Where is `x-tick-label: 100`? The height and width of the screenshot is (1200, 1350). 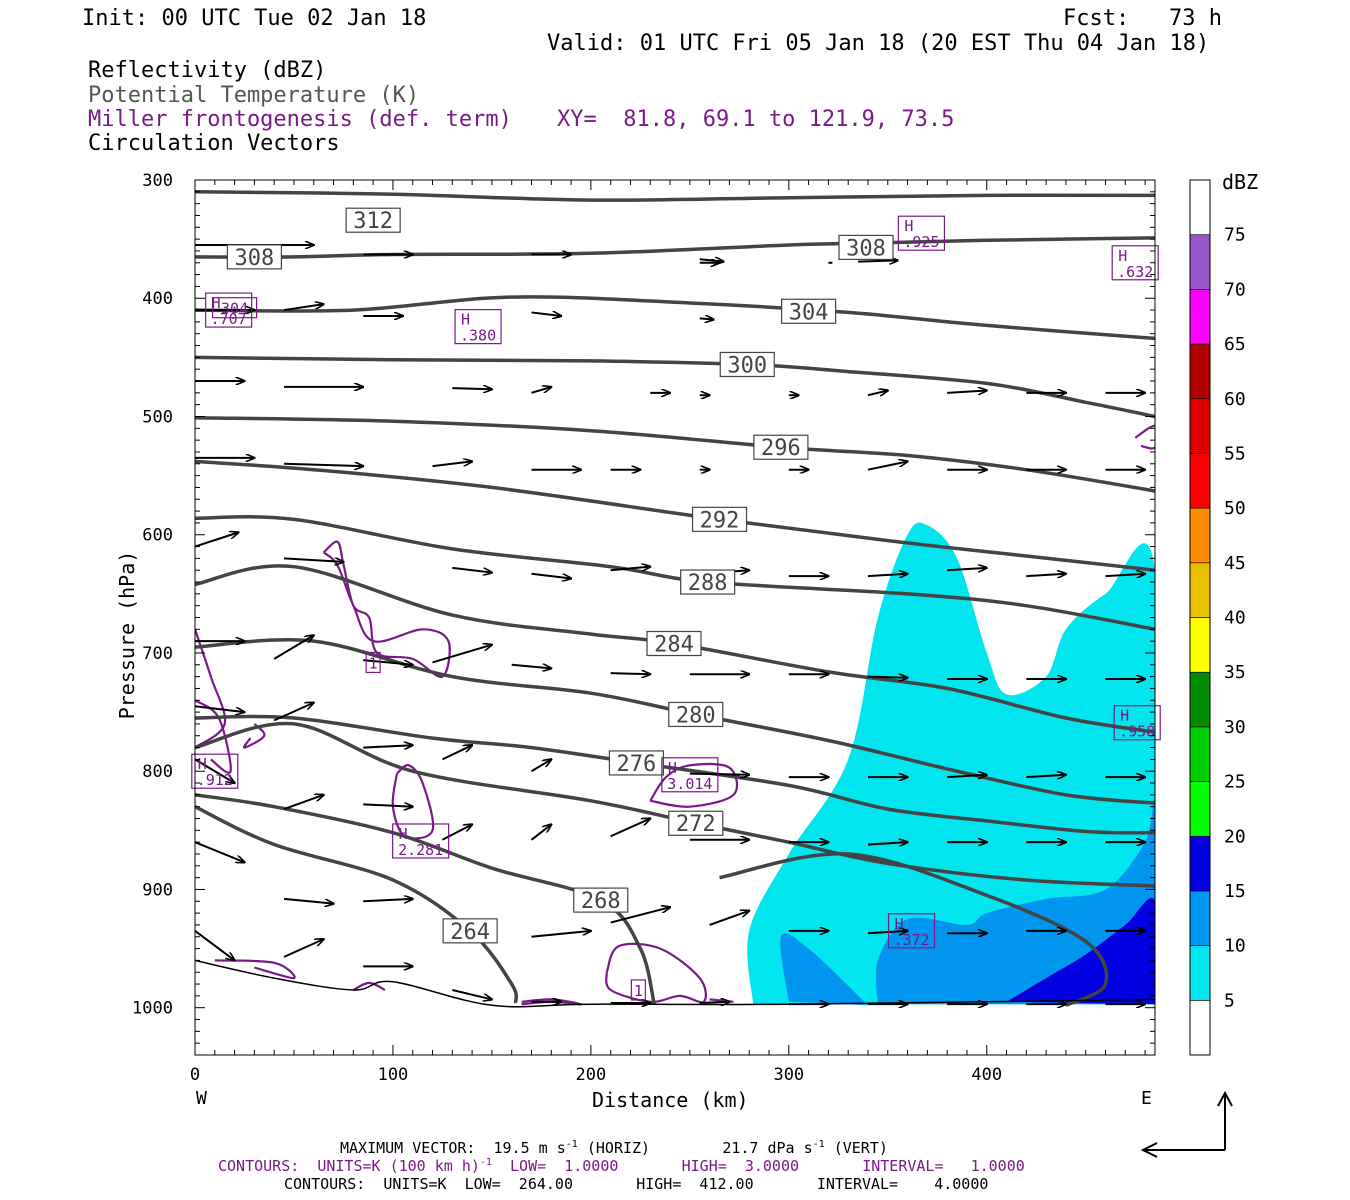
x-tick-label: 100 is located at coordinates (393, 1075).